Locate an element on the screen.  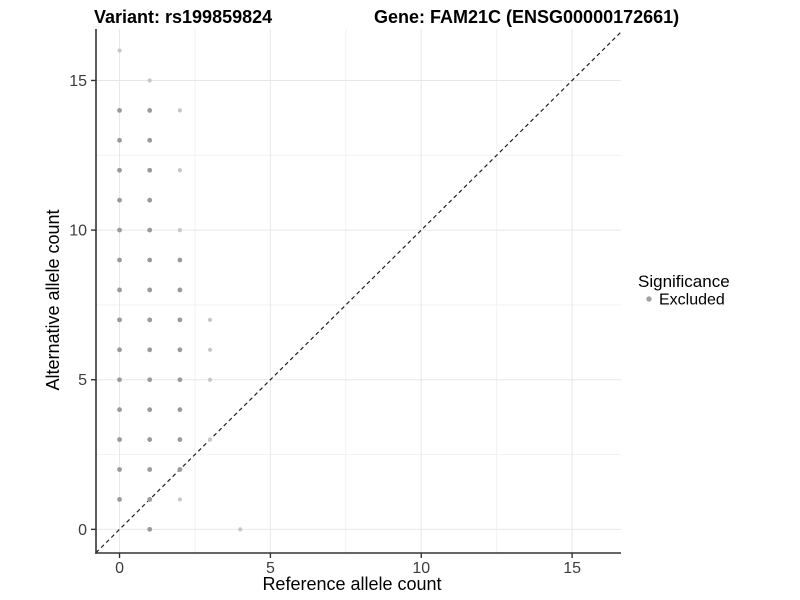
legend-excluded-label: Excluded is located at coordinates (692, 300).